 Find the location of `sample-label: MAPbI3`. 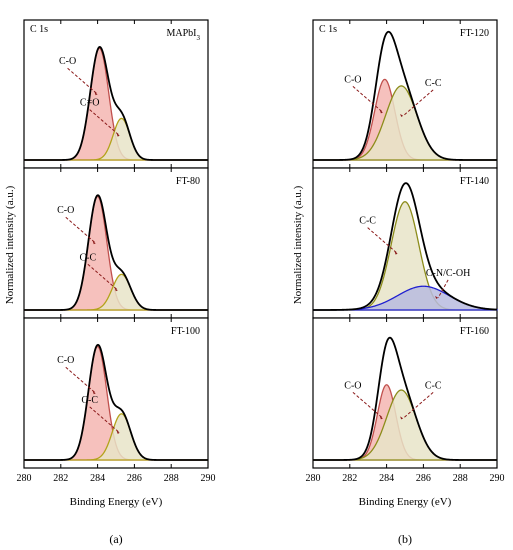

sample-label: MAPbI3 is located at coordinates (183, 35).